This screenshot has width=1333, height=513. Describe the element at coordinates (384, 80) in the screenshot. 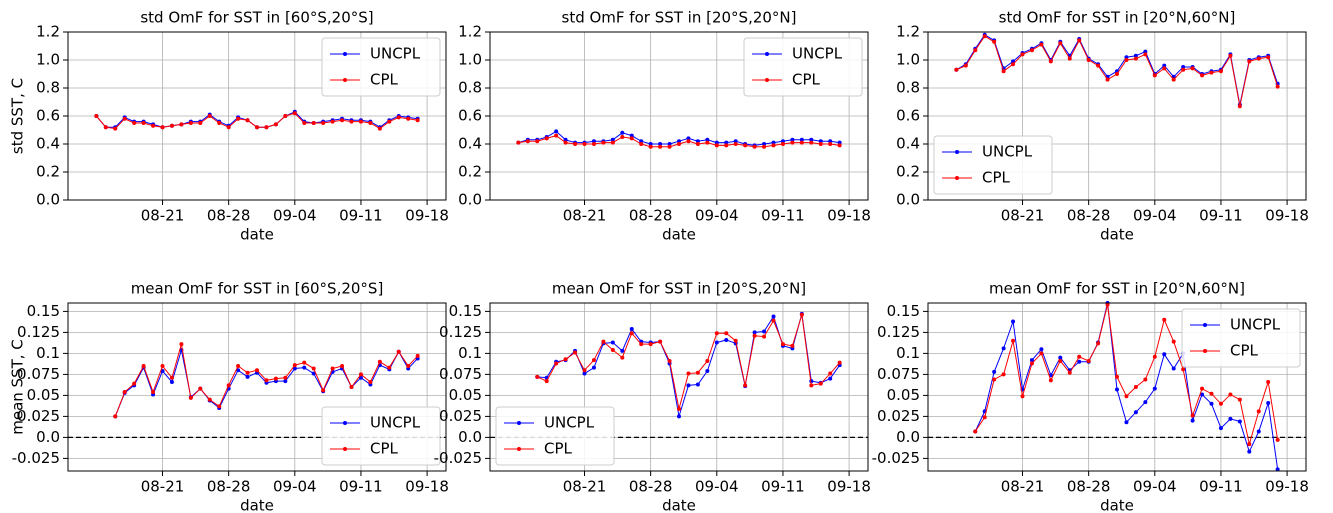

I see `legend-label: CPL` at that location.